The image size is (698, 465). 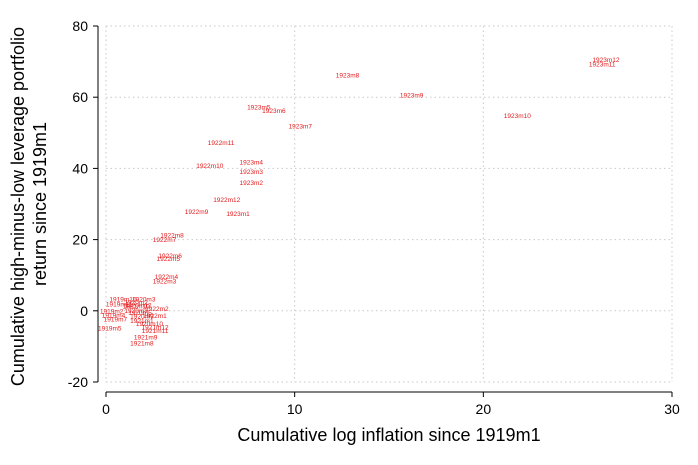 What do you see at coordinates (238, 214) in the screenshot?
I see `data-point-label: 1923m1` at bounding box center [238, 214].